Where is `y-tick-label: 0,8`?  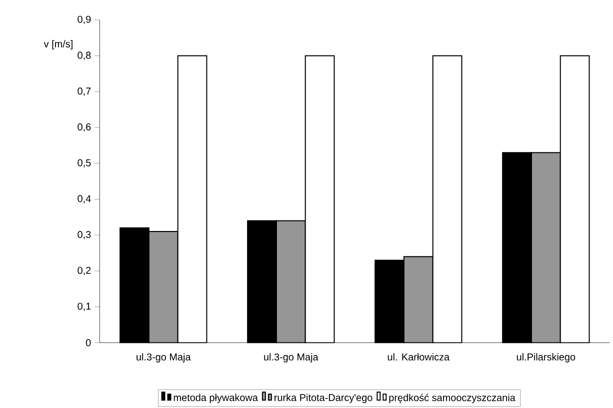 y-tick-label: 0,8 is located at coordinates (84, 55).